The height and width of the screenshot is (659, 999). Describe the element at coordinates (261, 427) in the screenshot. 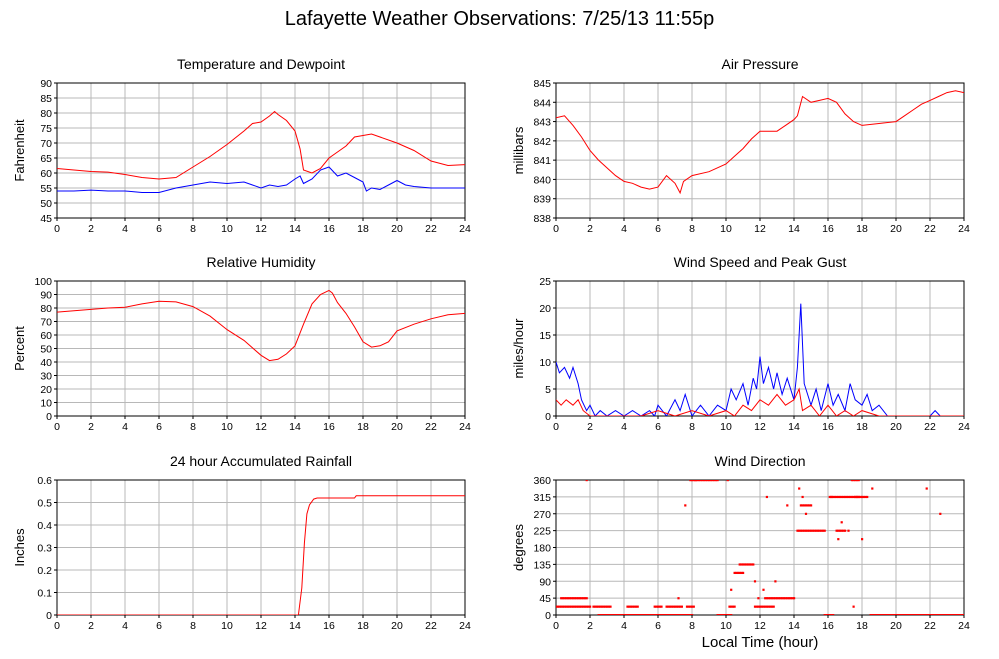

I see `x-tick-label: 12` at that location.